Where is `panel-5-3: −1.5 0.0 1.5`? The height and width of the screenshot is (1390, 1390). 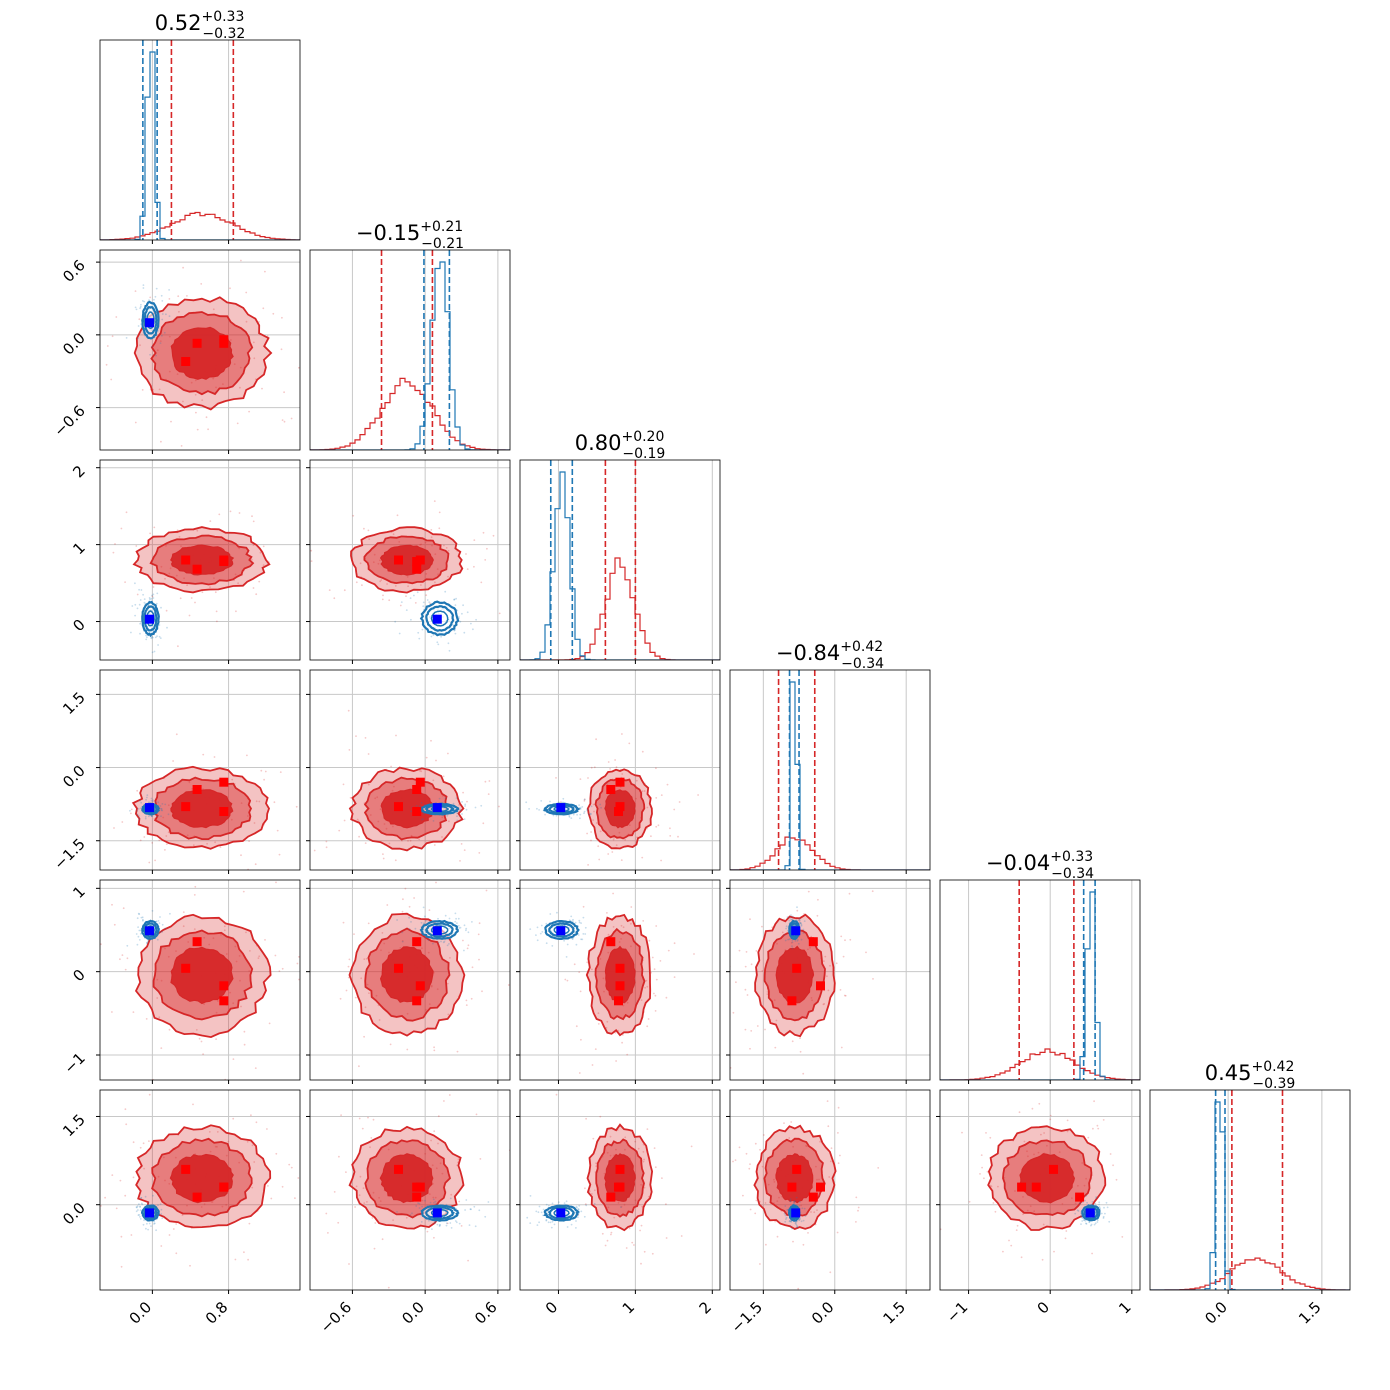 panel-5-3: −1.5 0.0 1.5 is located at coordinates (828, 1213).